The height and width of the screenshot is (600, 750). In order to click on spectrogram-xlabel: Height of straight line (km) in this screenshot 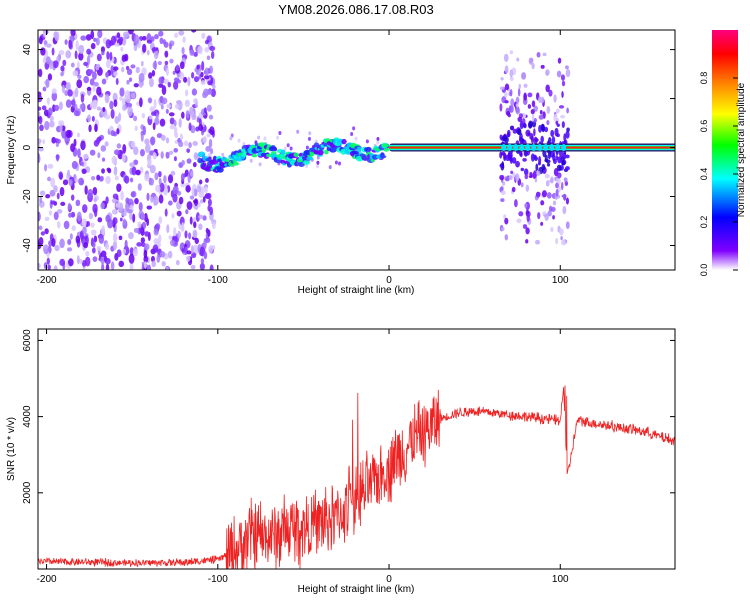, I will do `click(356, 290)`.